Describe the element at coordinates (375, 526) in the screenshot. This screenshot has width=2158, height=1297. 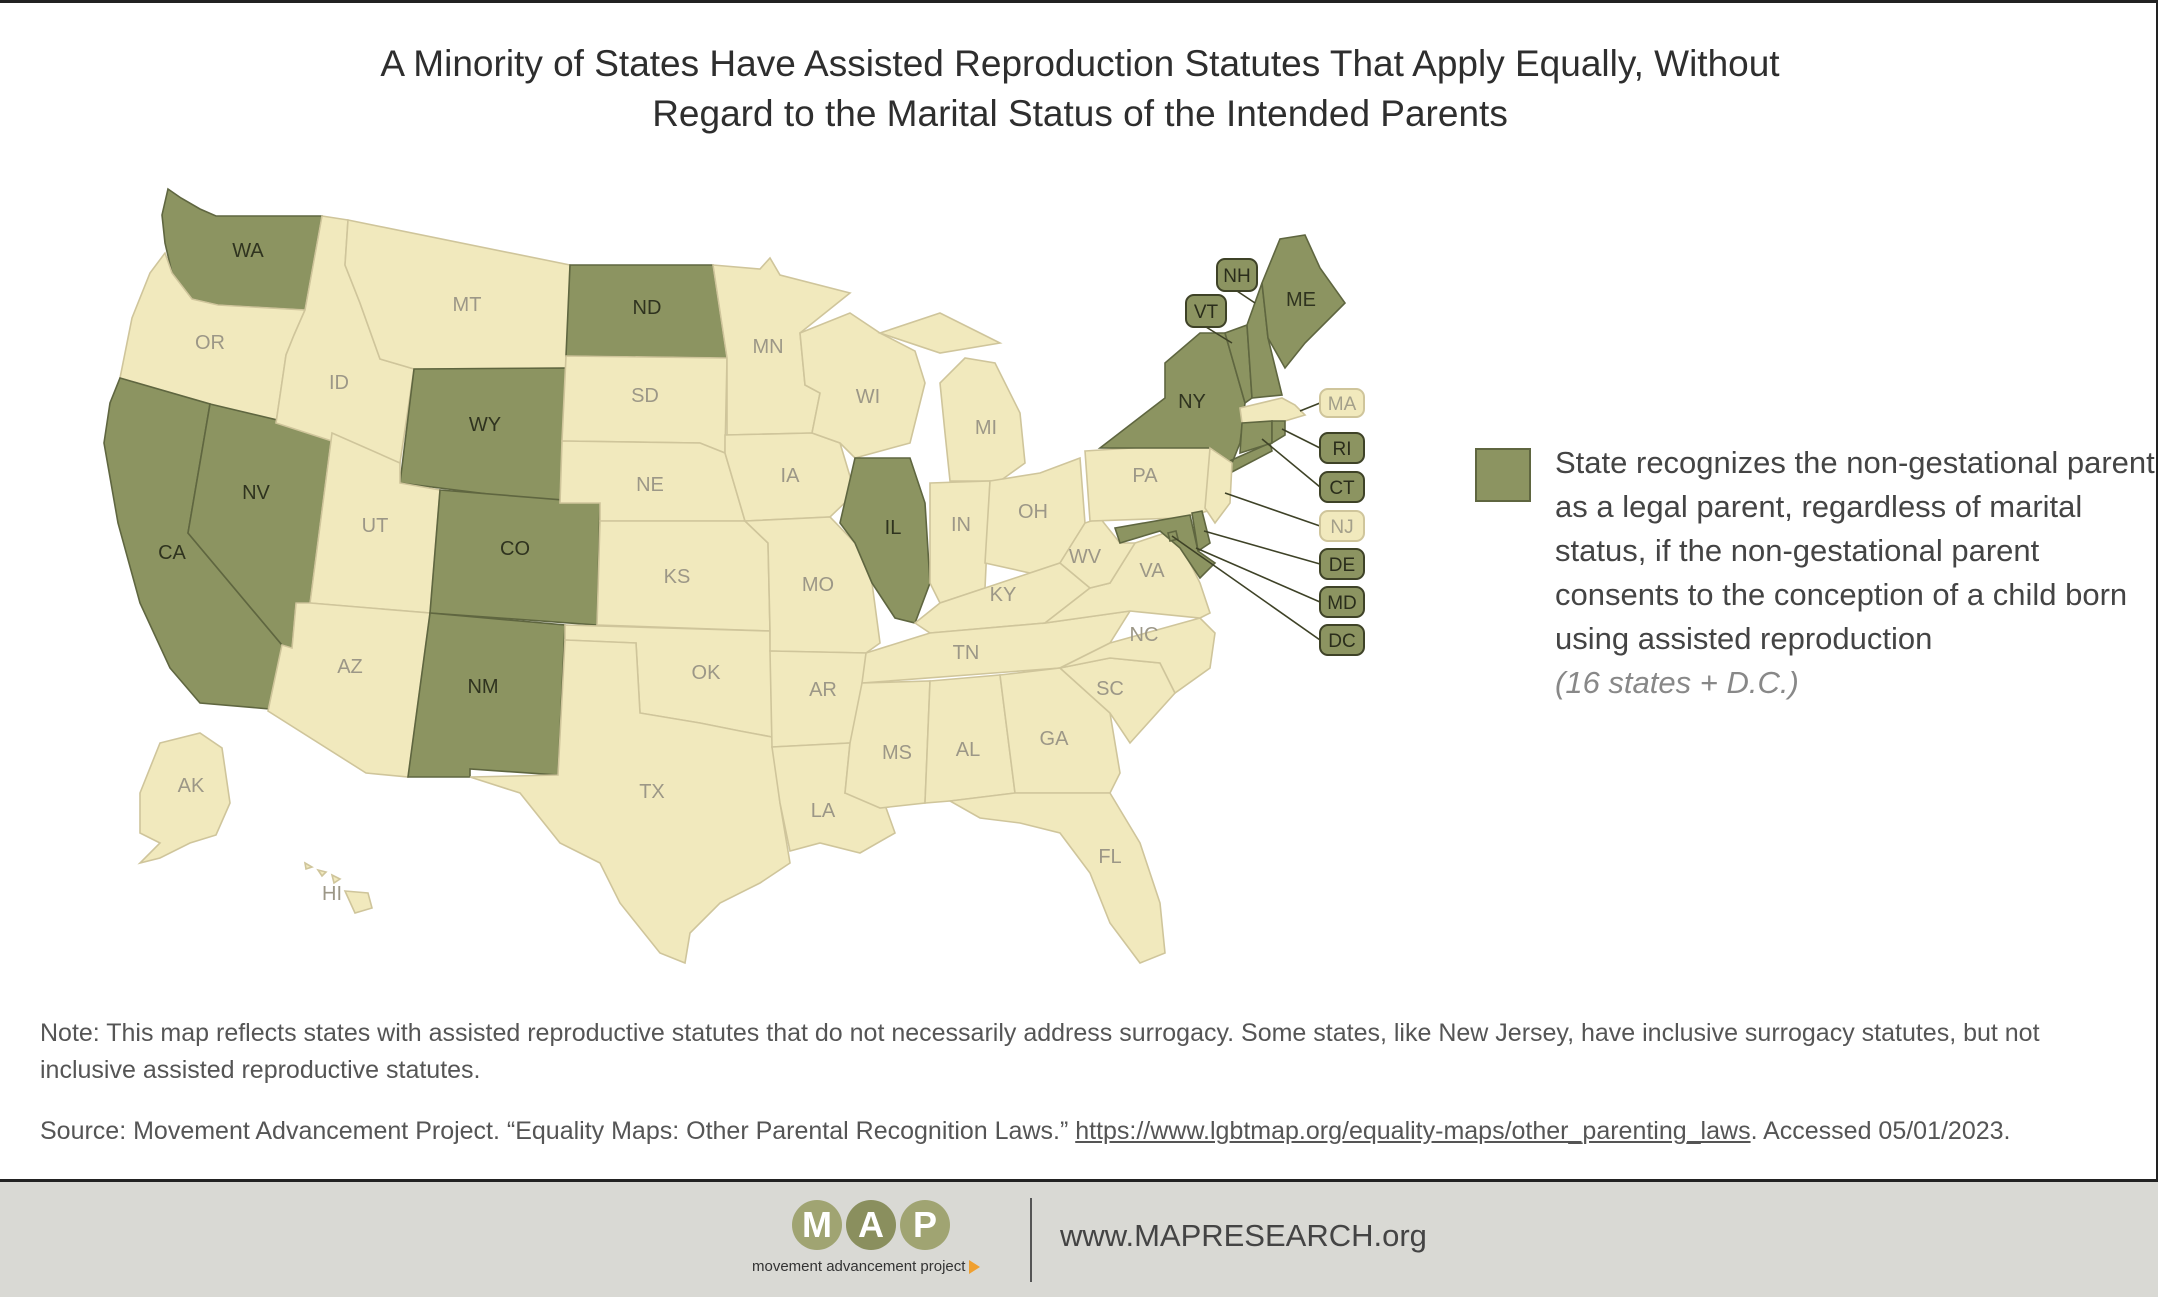
I see `state-label-ut: UT` at that location.